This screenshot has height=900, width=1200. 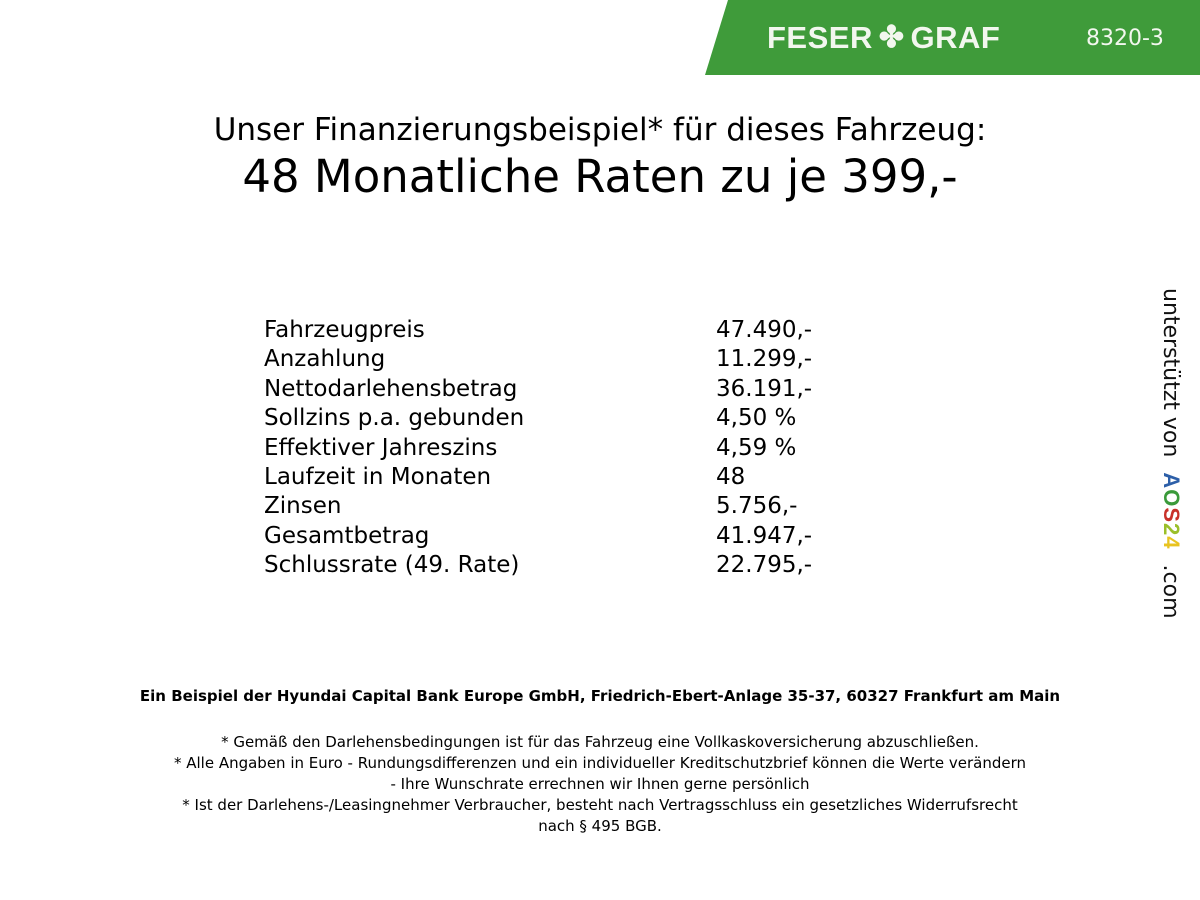 What do you see at coordinates (344, 330) in the screenshot?
I see `row-label: Fahrzeugpreis` at bounding box center [344, 330].